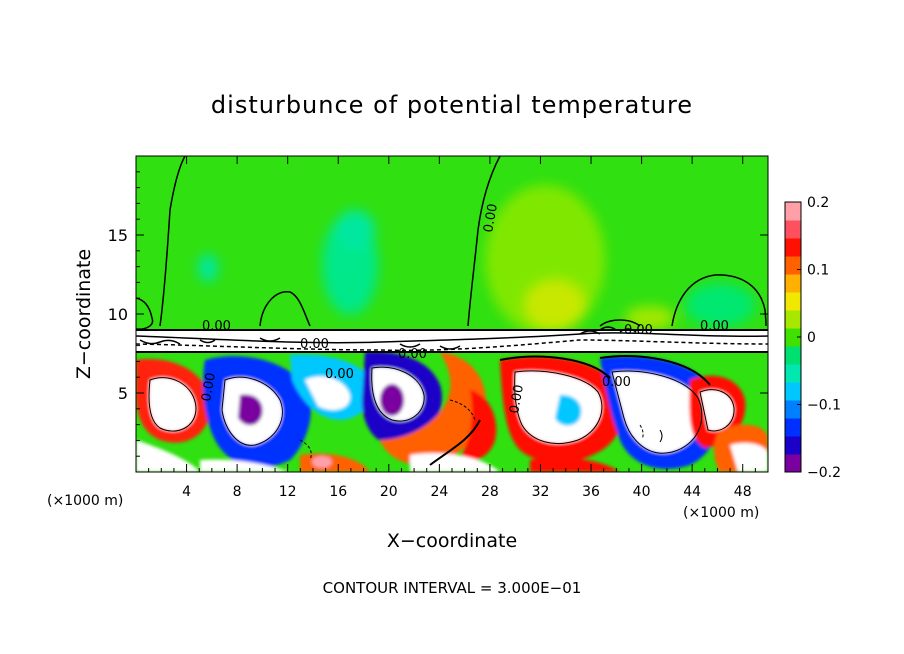  I want to click on x-tick-label: 48, so click(743, 492).